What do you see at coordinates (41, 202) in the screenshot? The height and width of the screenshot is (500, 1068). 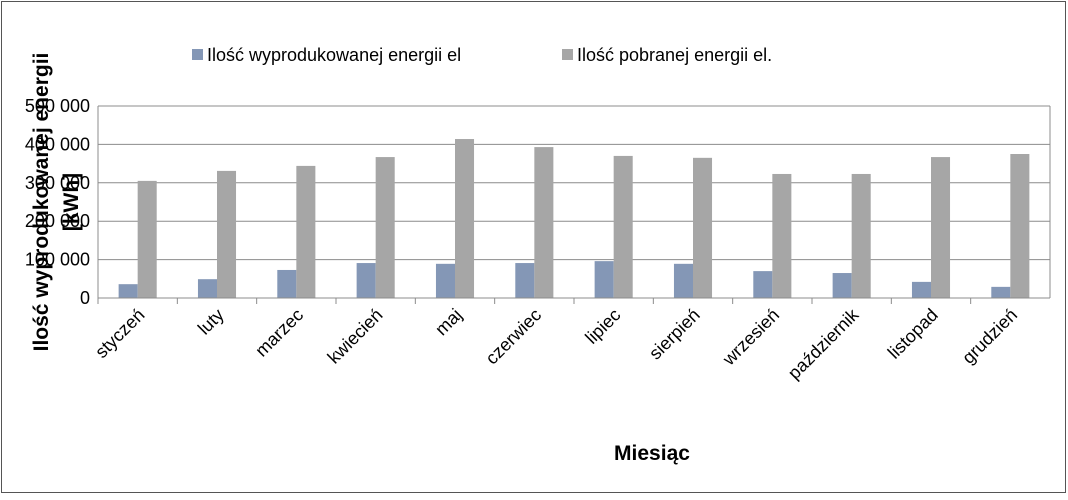 I see `y-axis-title: Ilość wyprodukowanej energii` at bounding box center [41, 202].